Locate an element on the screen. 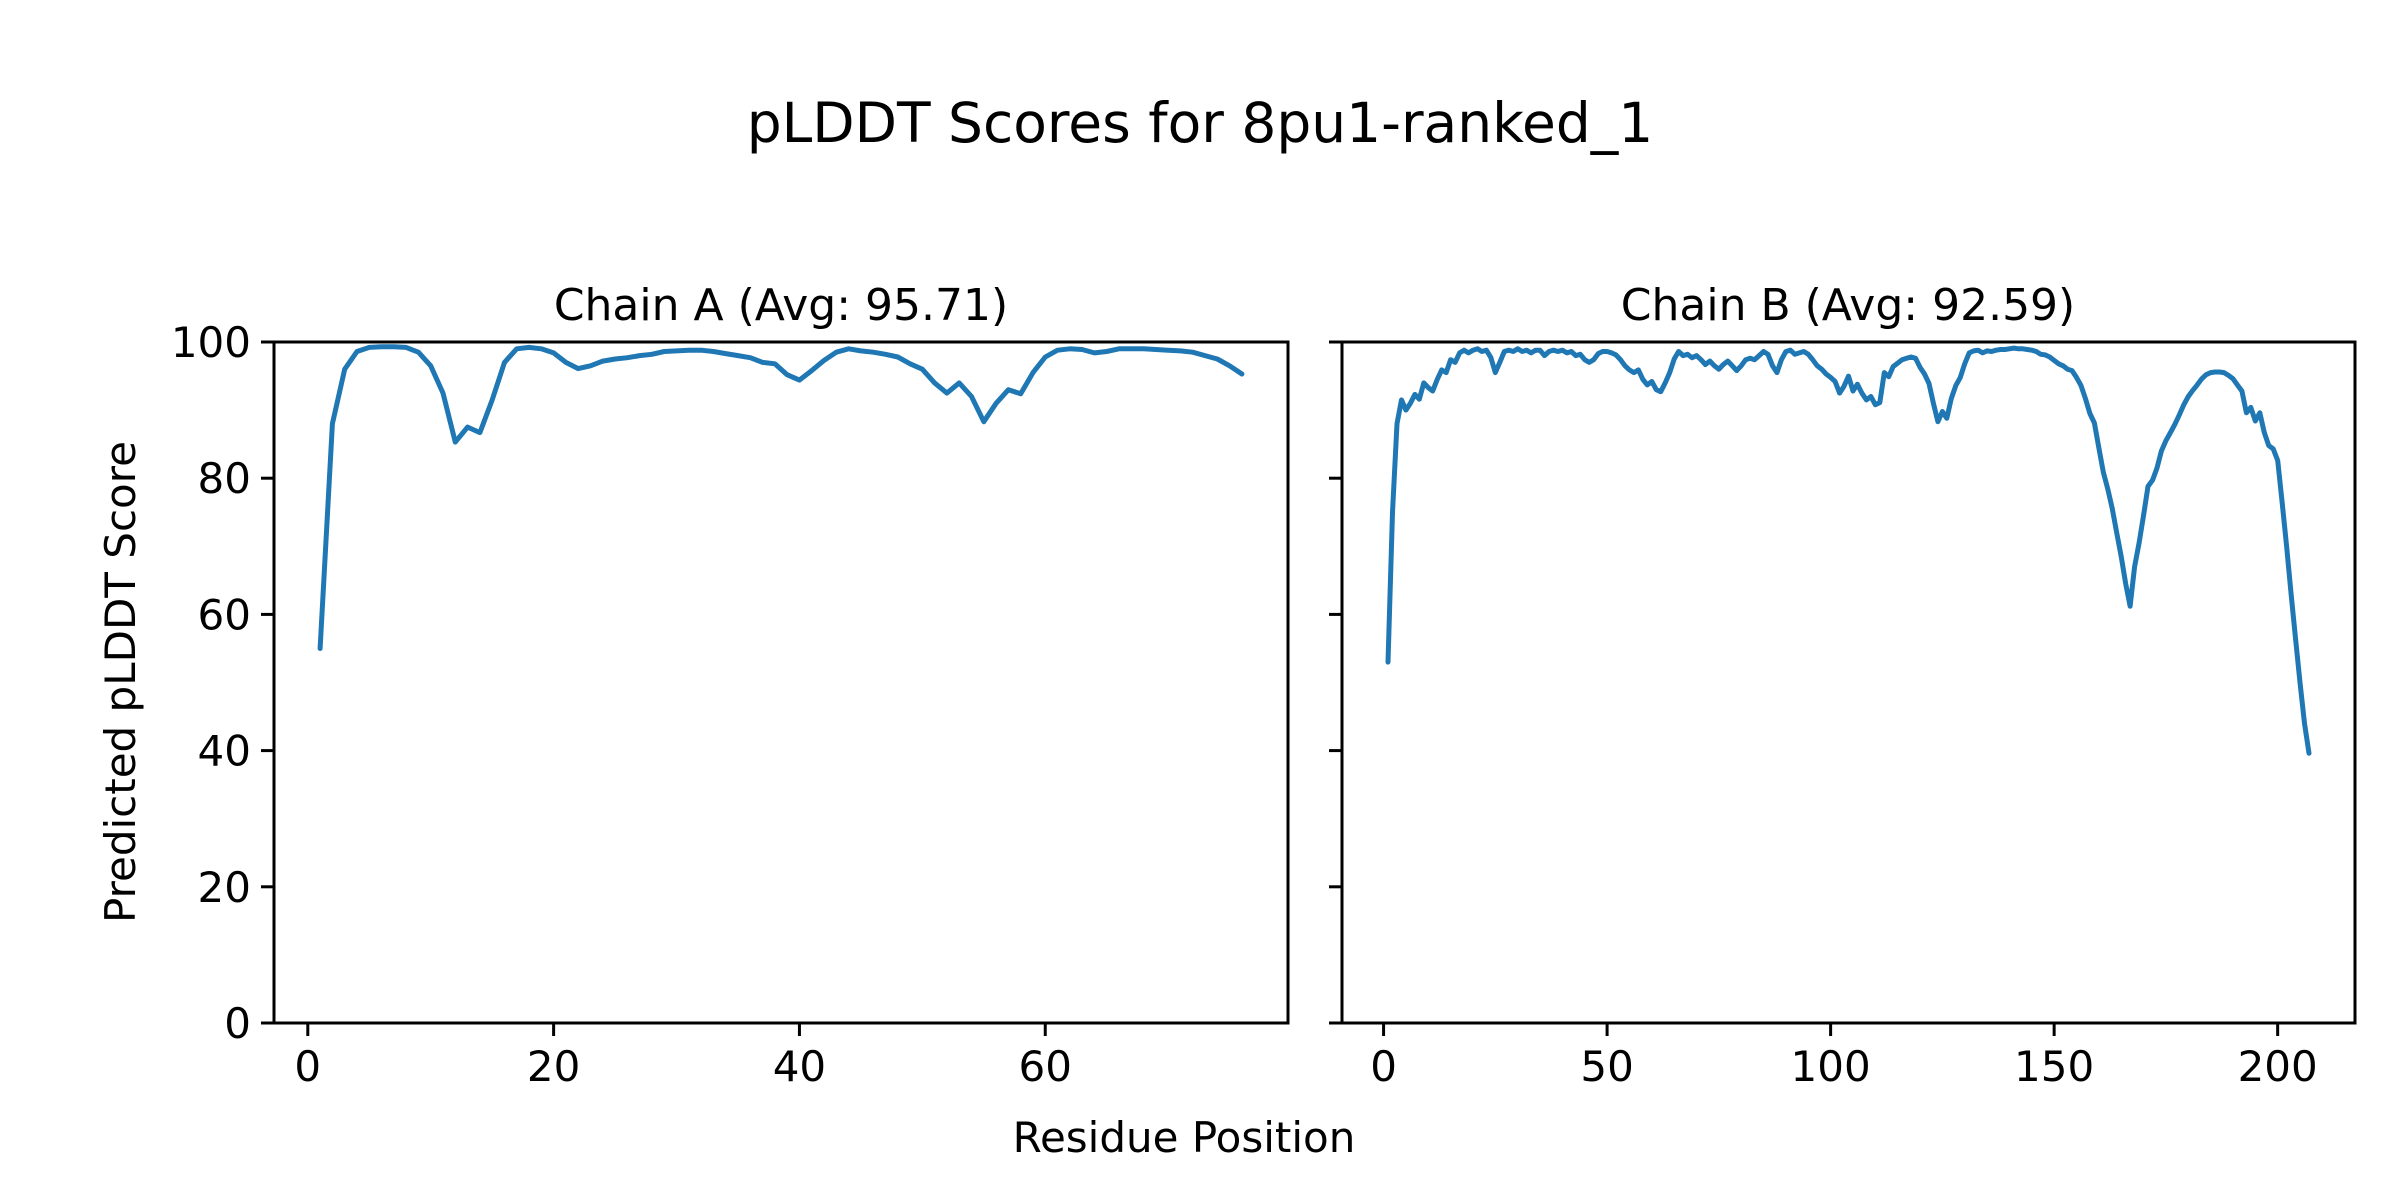  y-tick-label: 100 is located at coordinates (211, 342).